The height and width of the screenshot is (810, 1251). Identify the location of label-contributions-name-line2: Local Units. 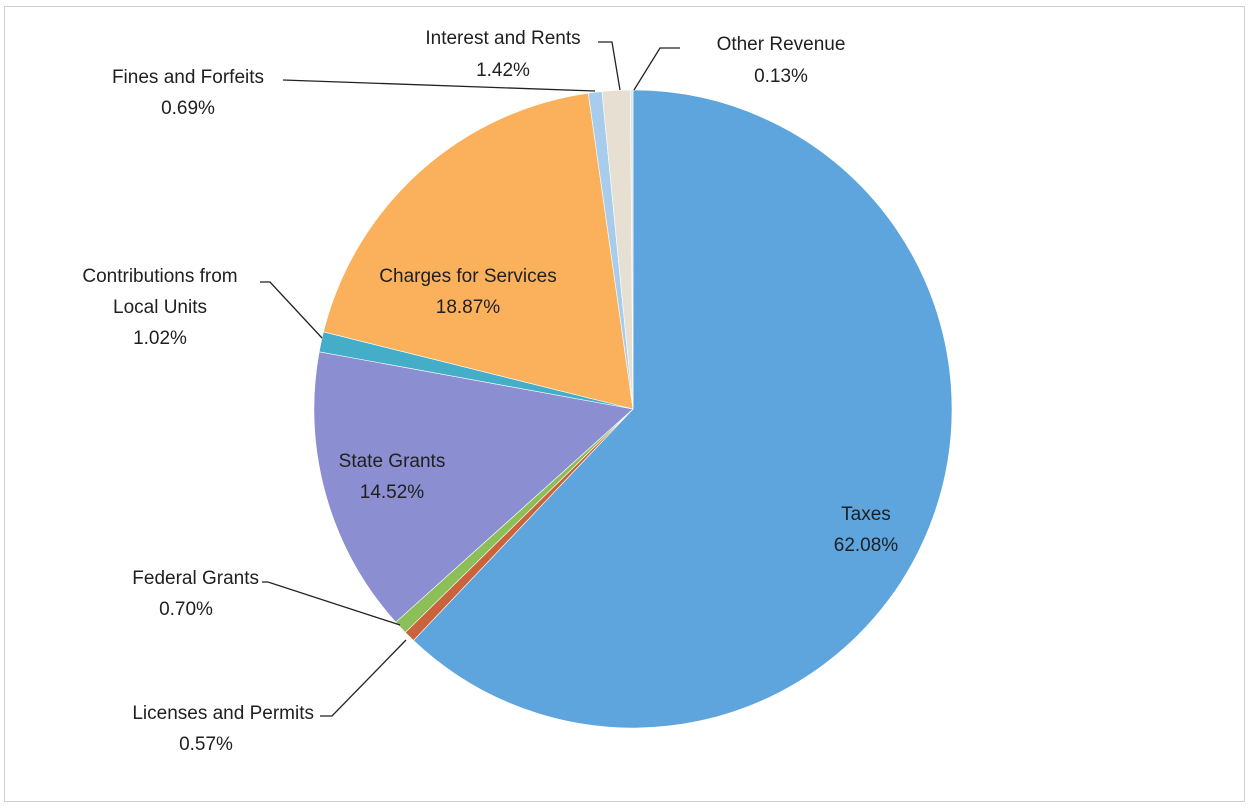
(160, 307).